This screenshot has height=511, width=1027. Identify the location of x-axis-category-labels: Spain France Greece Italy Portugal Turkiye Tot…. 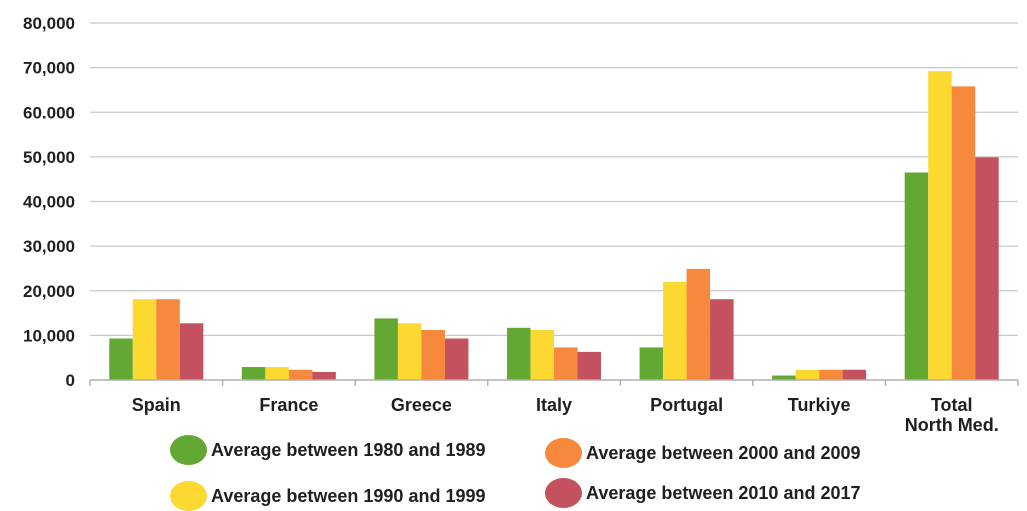
(565, 415).